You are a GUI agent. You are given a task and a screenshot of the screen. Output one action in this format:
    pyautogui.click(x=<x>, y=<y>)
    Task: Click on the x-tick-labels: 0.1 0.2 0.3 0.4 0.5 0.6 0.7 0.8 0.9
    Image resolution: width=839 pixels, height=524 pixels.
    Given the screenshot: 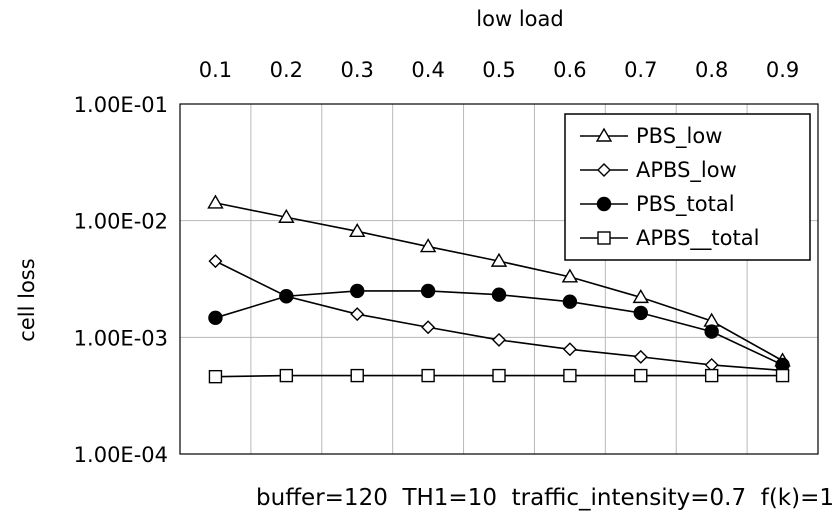 What is the action you would take?
    pyautogui.click(x=499, y=70)
    